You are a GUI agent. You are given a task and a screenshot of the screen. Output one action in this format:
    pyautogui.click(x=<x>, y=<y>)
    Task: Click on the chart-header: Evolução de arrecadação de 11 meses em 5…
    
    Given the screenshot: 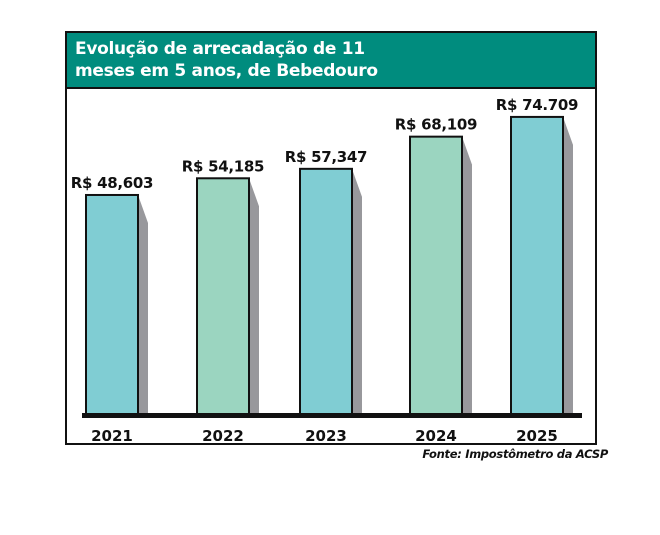 What is the action you would take?
    pyautogui.click(x=331, y=61)
    